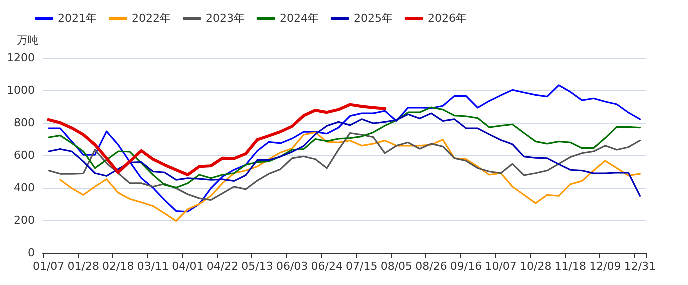  I want to click on y-tick-label: 800, so click(24, 123).